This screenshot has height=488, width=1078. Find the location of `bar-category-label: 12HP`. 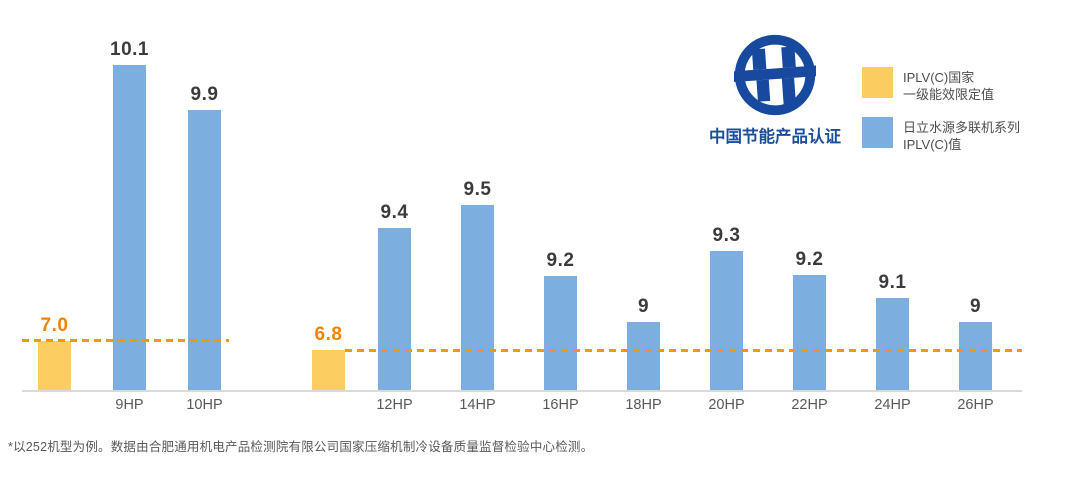

bar-category-label: 12HP is located at coordinates (394, 405).